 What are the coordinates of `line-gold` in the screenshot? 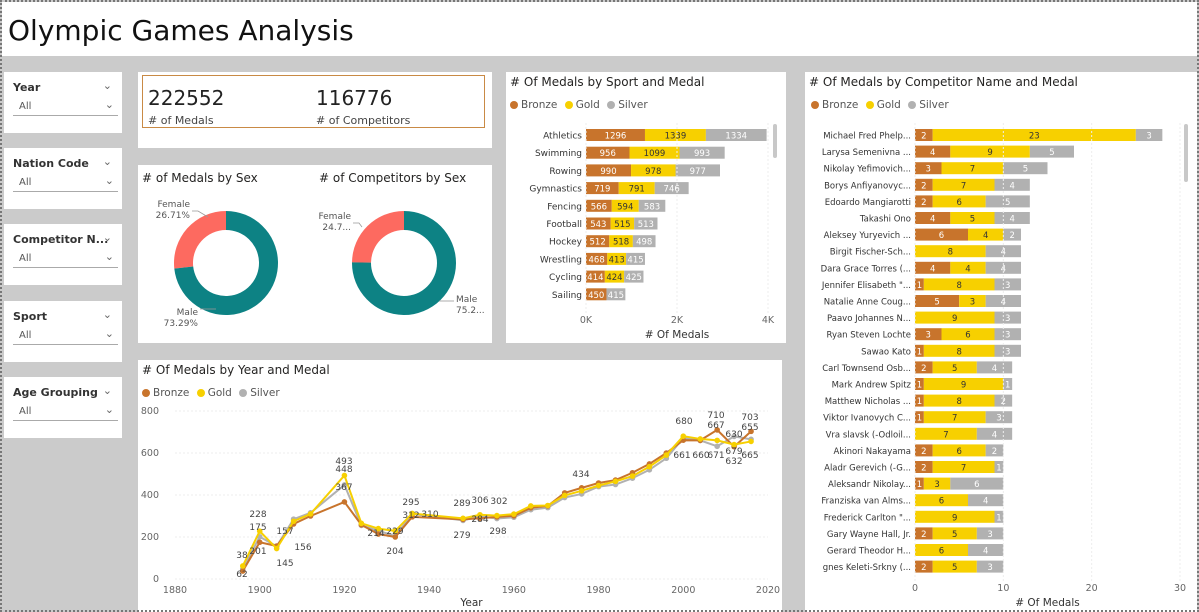 It's located at (496, 501).